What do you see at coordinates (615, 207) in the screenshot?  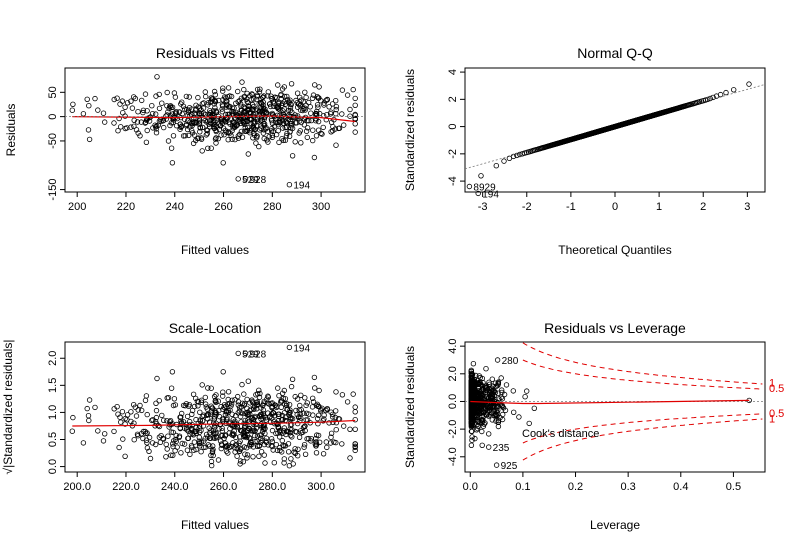 I see `x-tick-label: 0` at bounding box center [615, 207].